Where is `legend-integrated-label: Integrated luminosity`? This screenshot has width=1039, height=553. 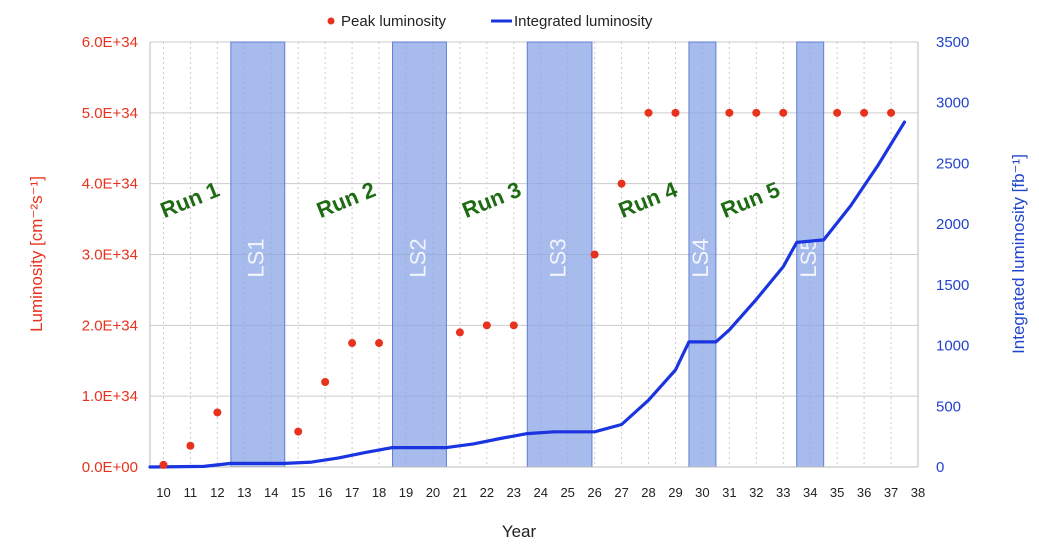 legend-integrated-label: Integrated luminosity is located at coordinates (583, 21).